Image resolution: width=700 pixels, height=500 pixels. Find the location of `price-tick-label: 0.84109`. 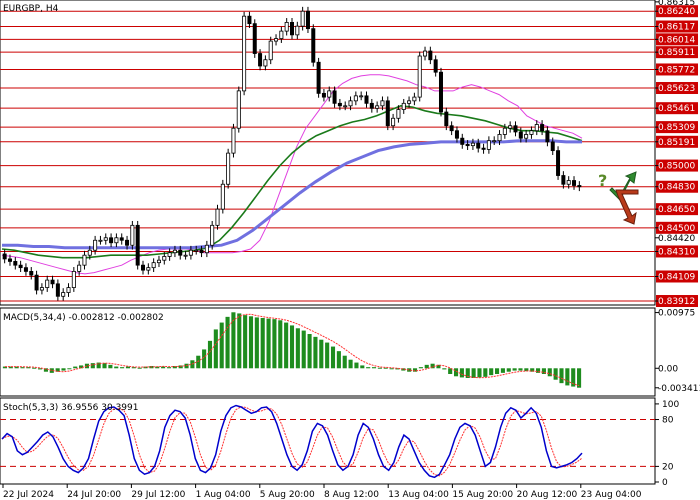

price-tick-label: 0.84109 is located at coordinates (676, 277).